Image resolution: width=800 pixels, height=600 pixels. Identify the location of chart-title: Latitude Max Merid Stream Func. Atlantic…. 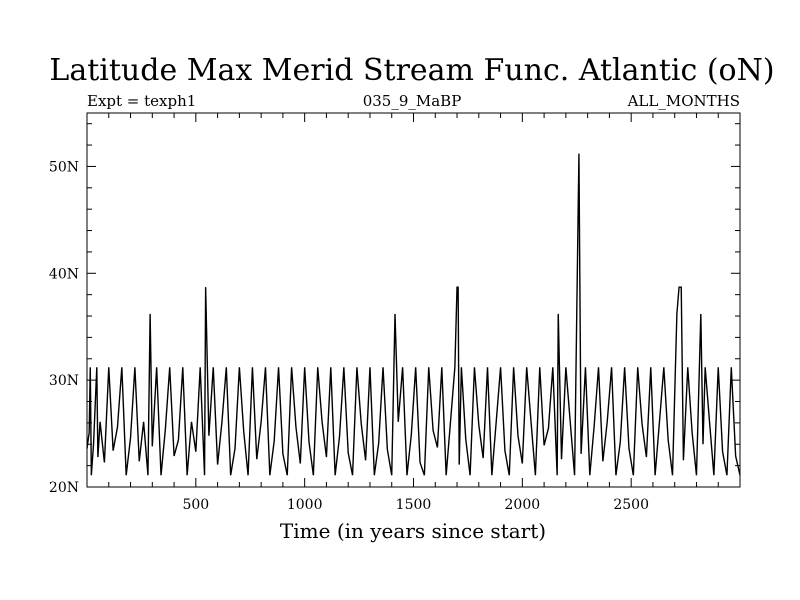
(411, 70).